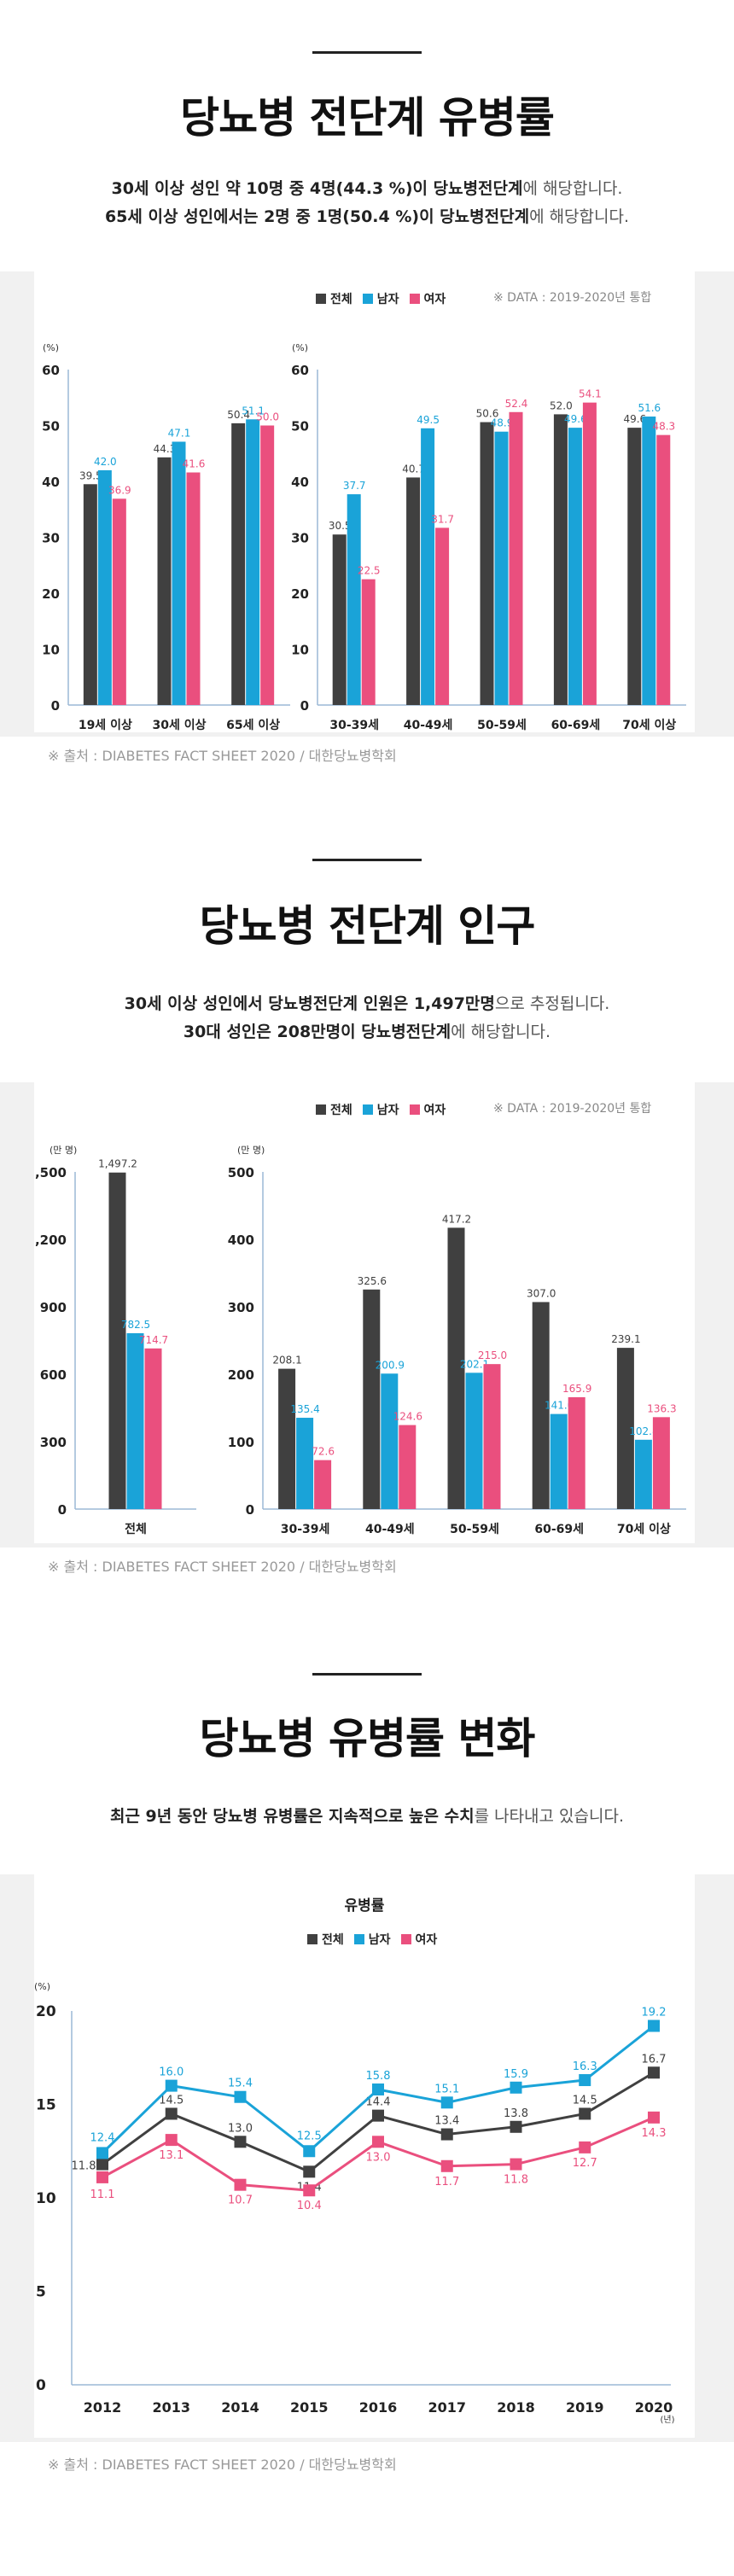 The width and height of the screenshot is (734, 2576). I want to click on y-tick-label: 15, so click(46, 2105).